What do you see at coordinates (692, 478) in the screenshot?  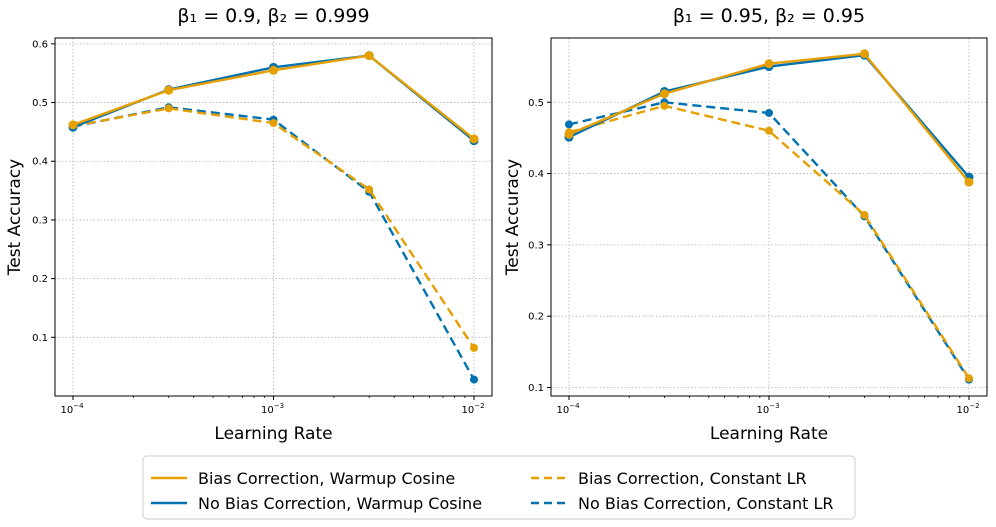 I see `legend-label: Bias Correction, Constant LR` at bounding box center [692, 478].